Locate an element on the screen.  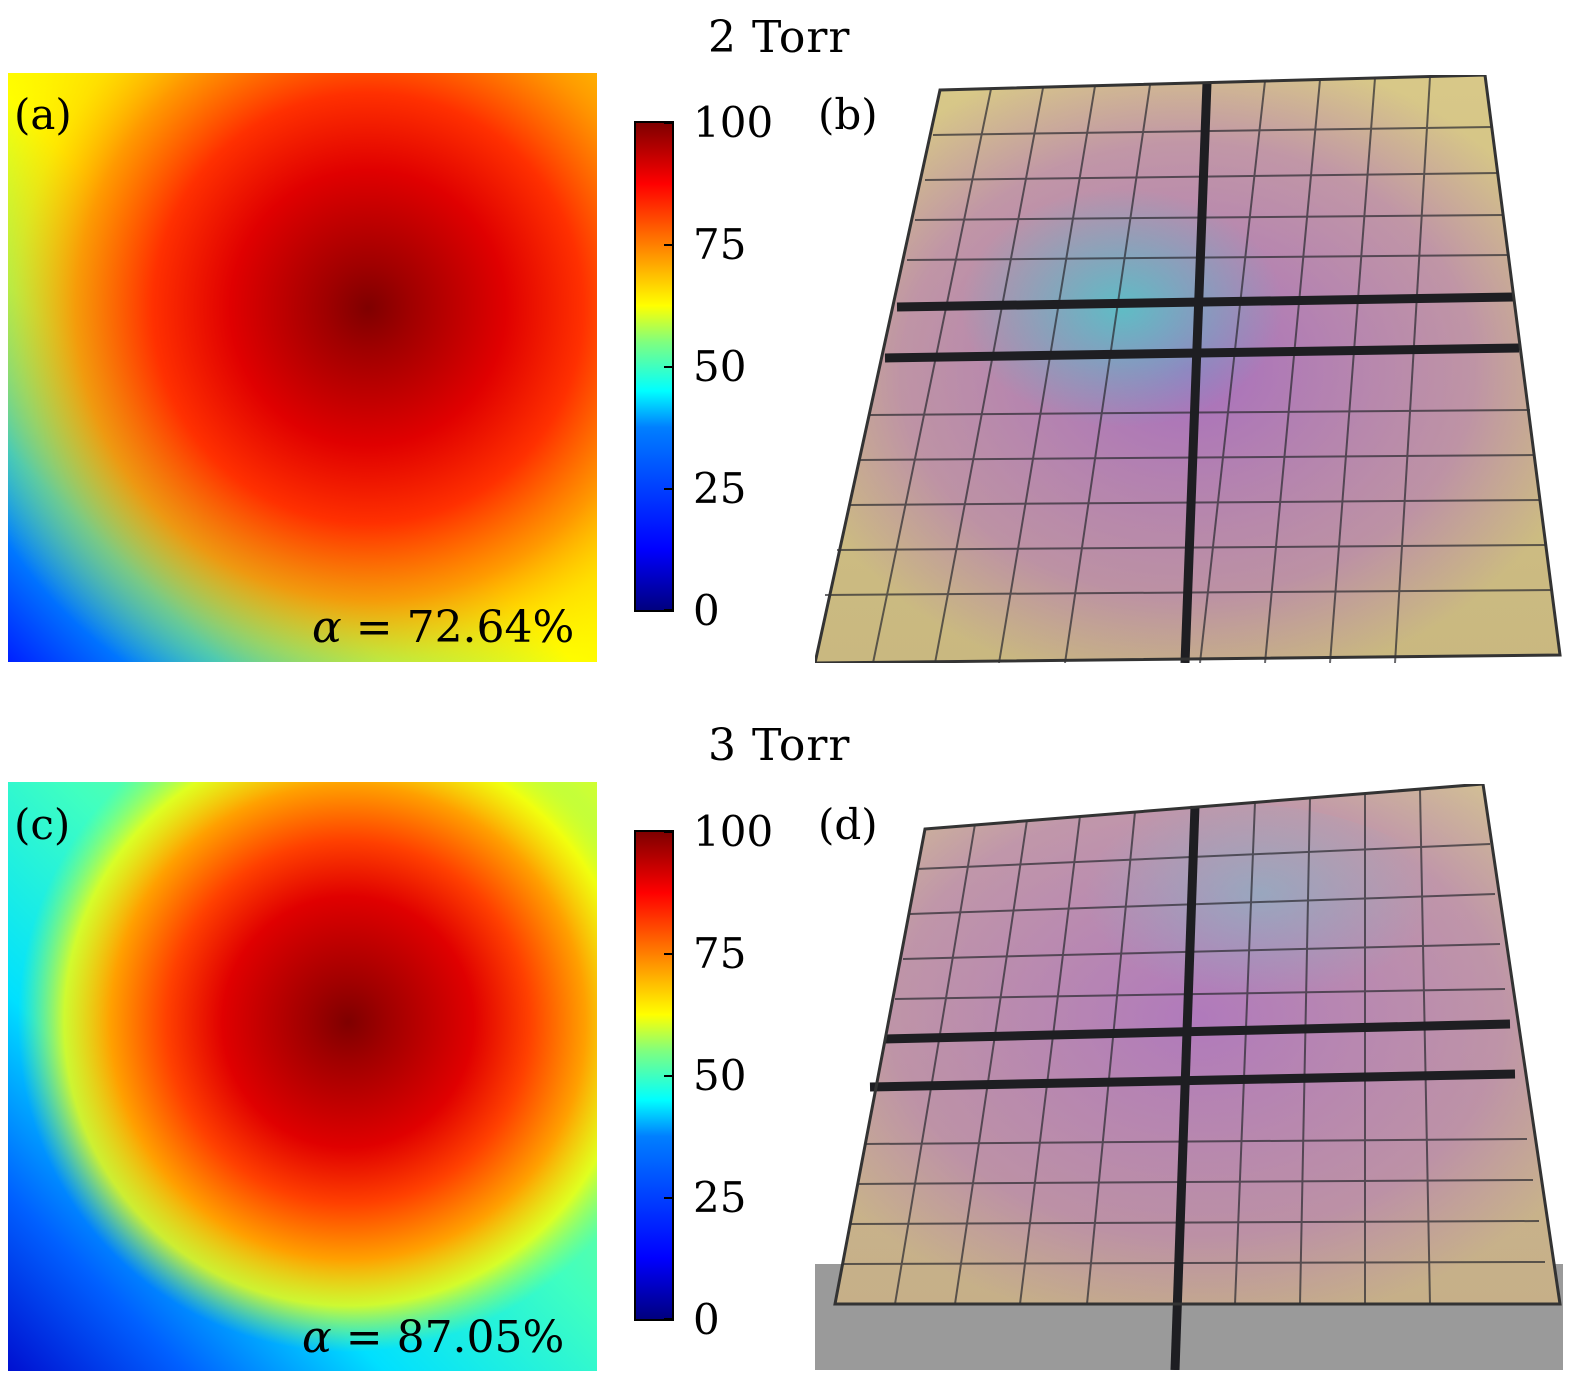
colorbar-top-label-0: 0 is located at coordinates (706, 610).